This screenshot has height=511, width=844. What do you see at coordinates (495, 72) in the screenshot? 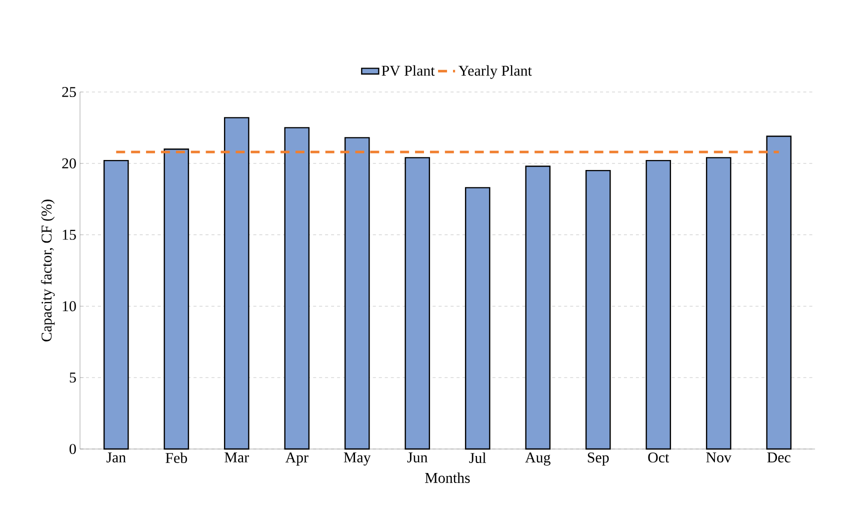
I see `legend-label: Yearly Plant` at bounding box center [495, 72].